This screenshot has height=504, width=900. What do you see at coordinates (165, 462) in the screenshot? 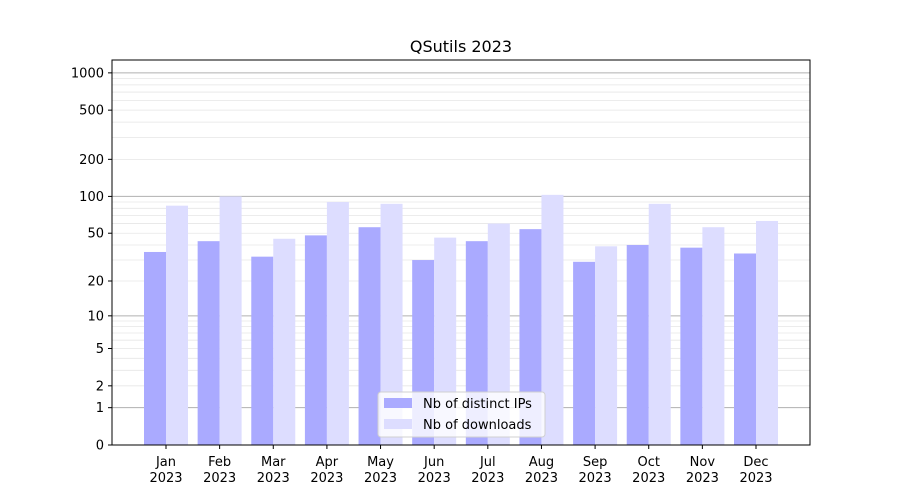
I see `x-tick-label: Jan` at bounding box center [165, 462].